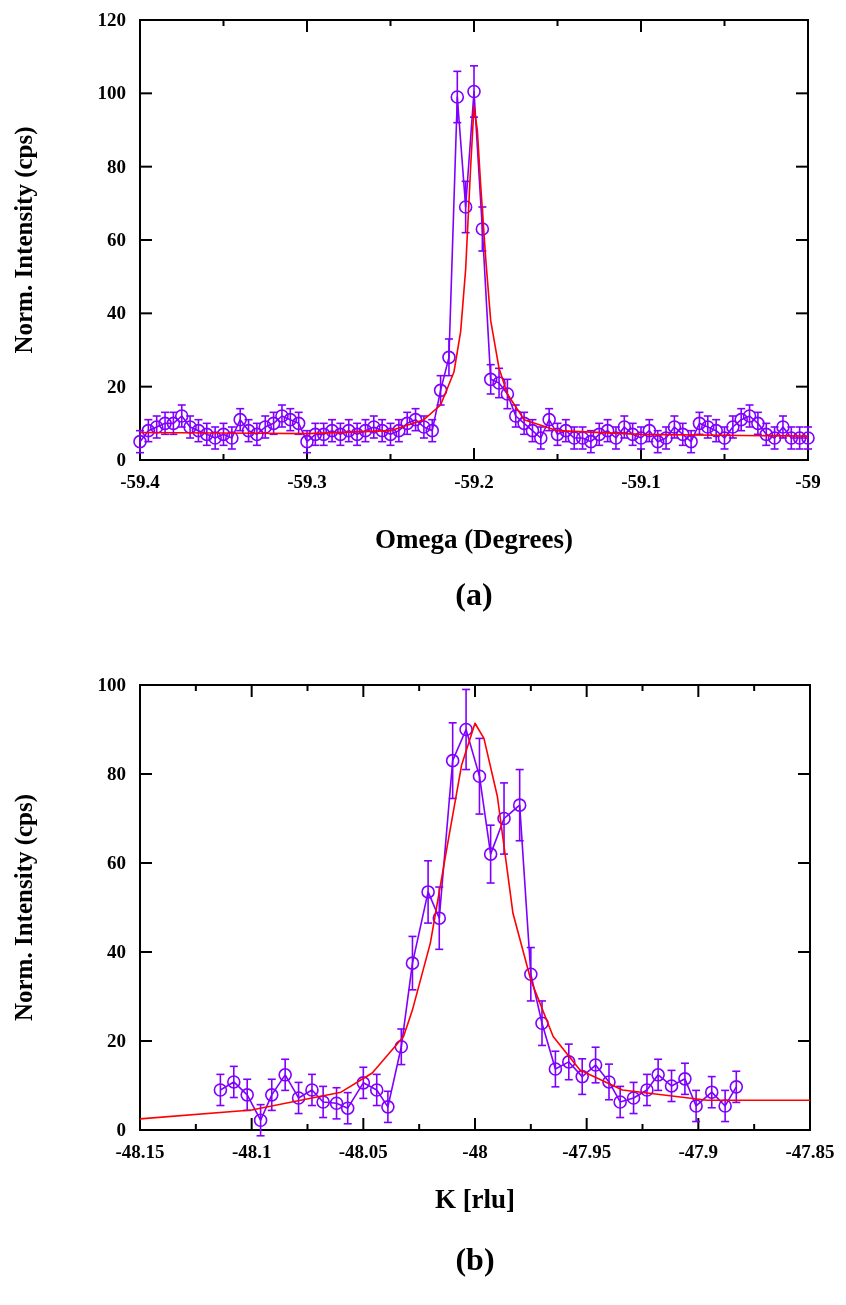 Image resolution: width=846 pixels, height=1305 pixels. What do you see at coordinates (307, 481) in the screenshot?
I see `x-tick-label: -59.3` at bounding box center [307, 481].